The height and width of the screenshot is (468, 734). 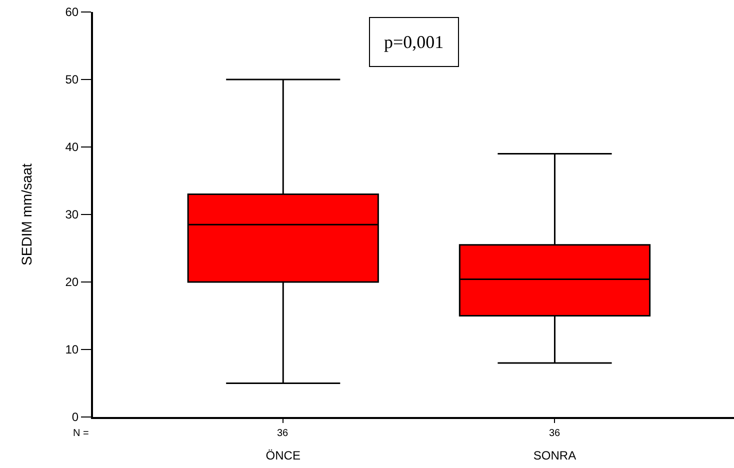 What do you see at coordinates (72, 147) in the screenshot?
I see `y-tick-label: 40` at bounding box center [72, 147].